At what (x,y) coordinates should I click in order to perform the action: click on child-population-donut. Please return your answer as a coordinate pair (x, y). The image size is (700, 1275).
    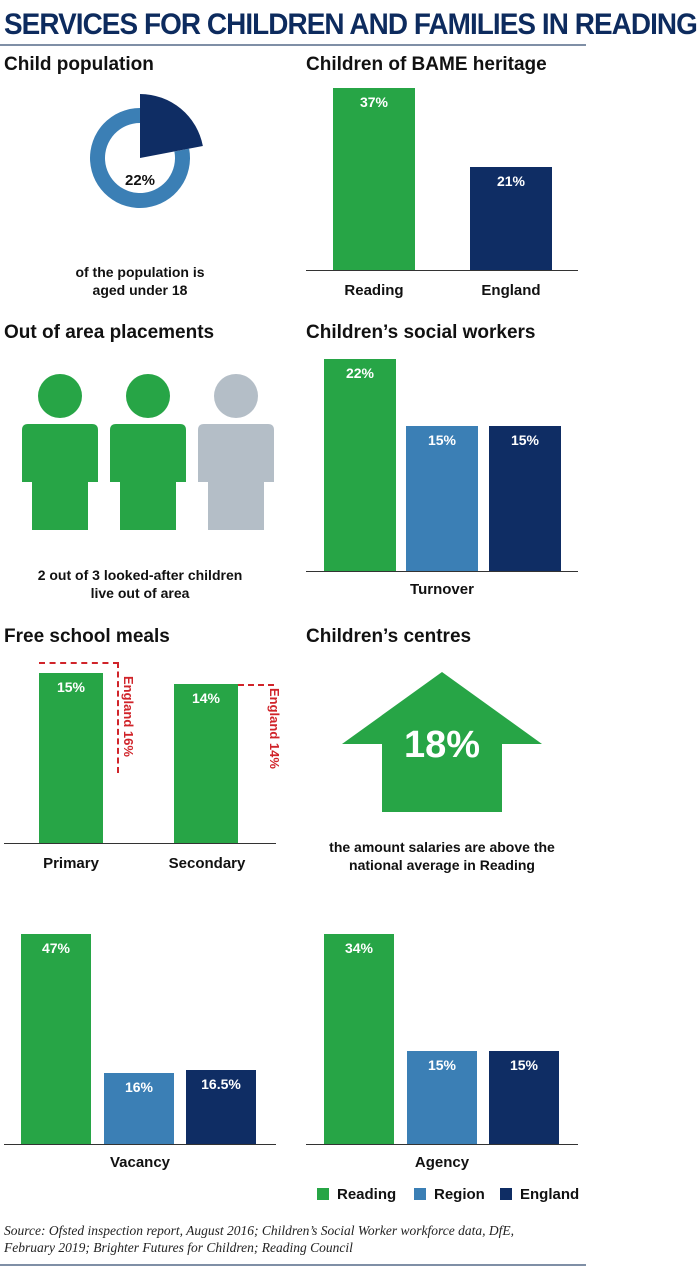
    Looking at the image, I should click on (146, 151).